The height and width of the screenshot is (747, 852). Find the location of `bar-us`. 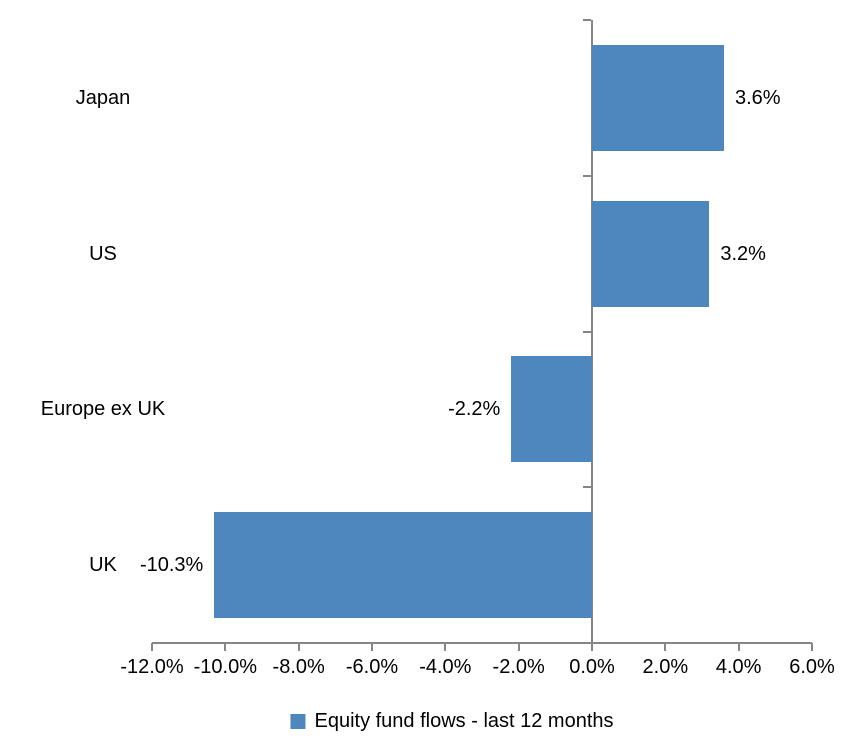

bar-us is located at coordinates (651, 253).